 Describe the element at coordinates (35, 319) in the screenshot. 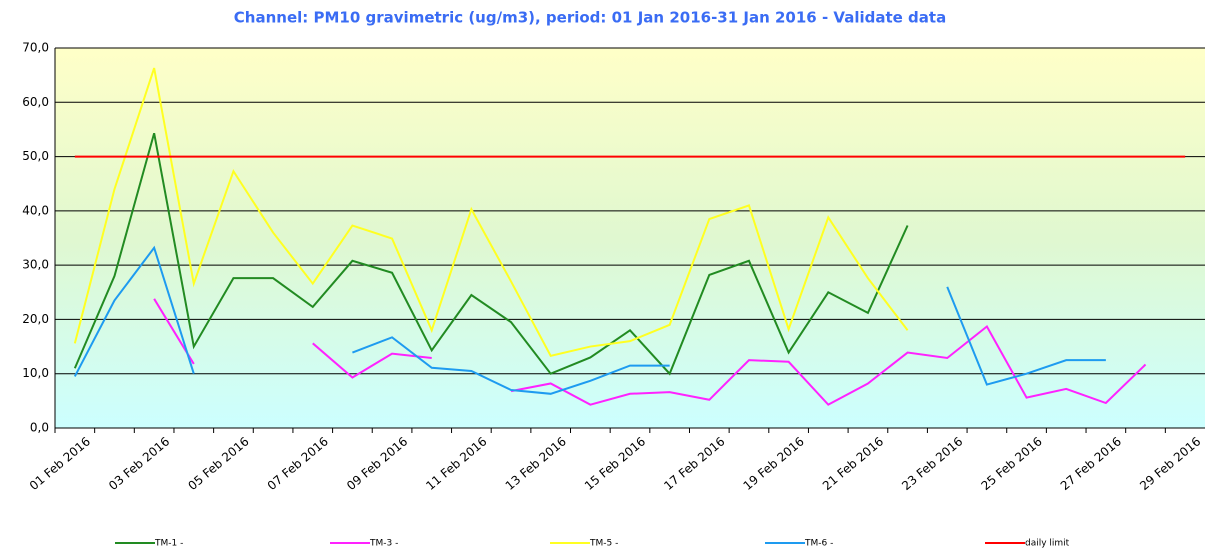

I see `y-tick-label: 20,0` at that location.